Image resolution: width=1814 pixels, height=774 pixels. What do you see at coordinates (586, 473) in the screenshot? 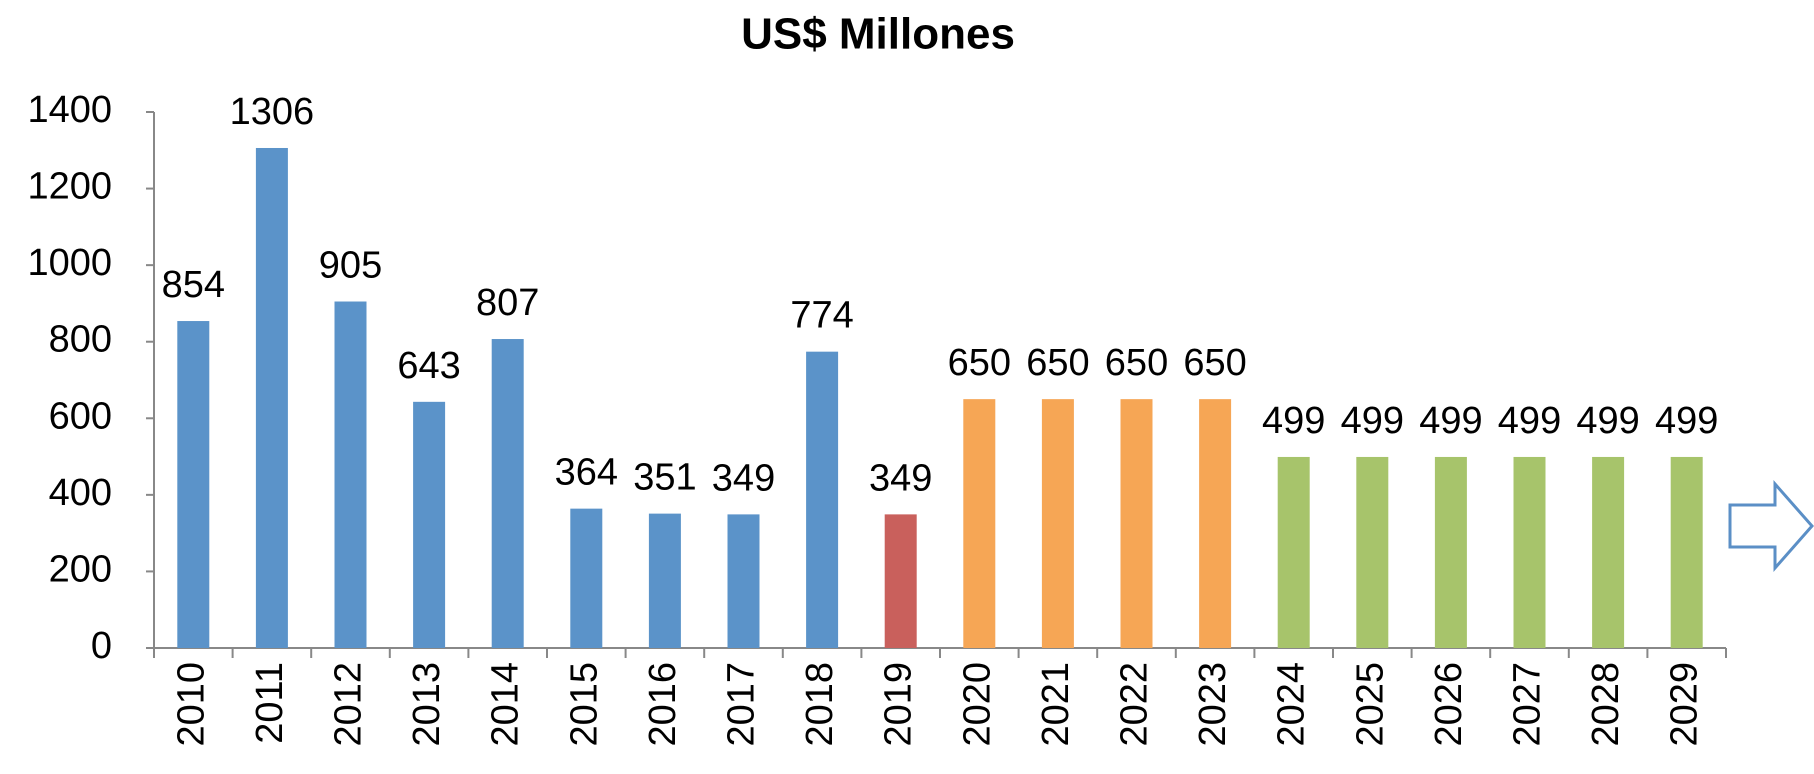
I see `data-label: 364` at bounding box center [586, 473].